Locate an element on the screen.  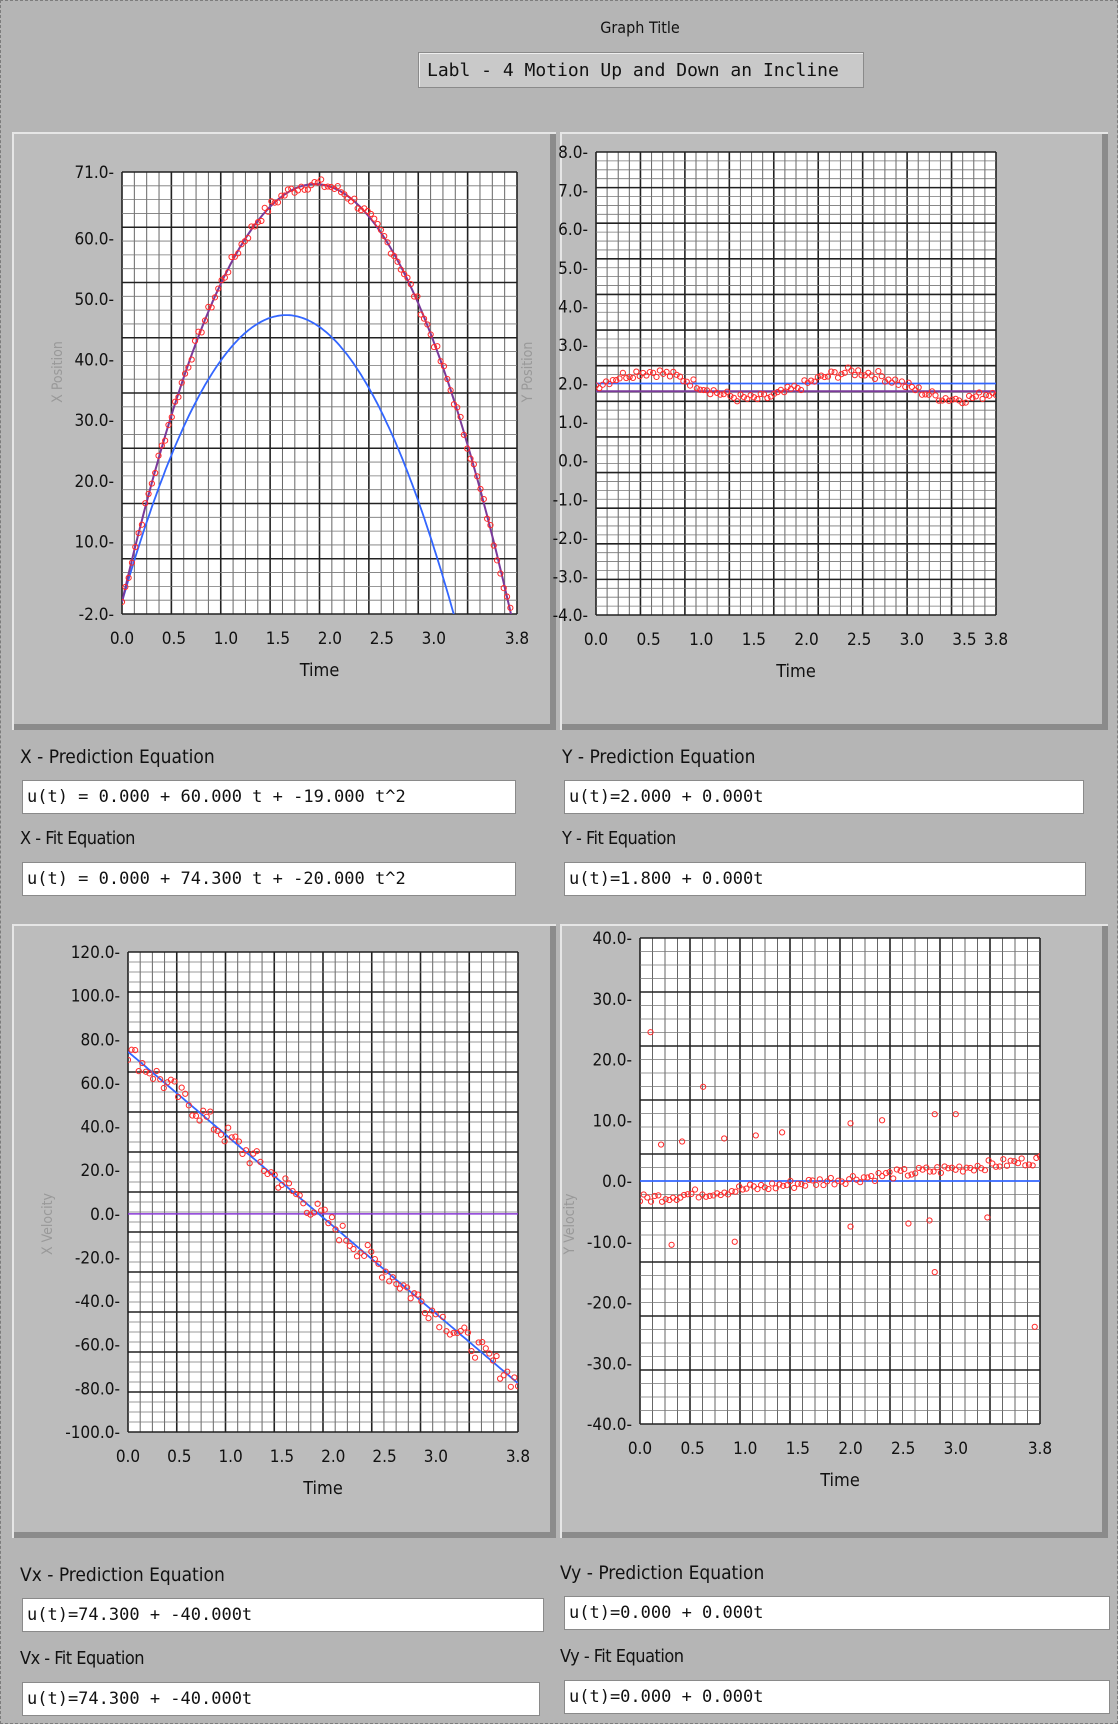
y-tick-label: 4.0- is located at coordinates (573, 307).